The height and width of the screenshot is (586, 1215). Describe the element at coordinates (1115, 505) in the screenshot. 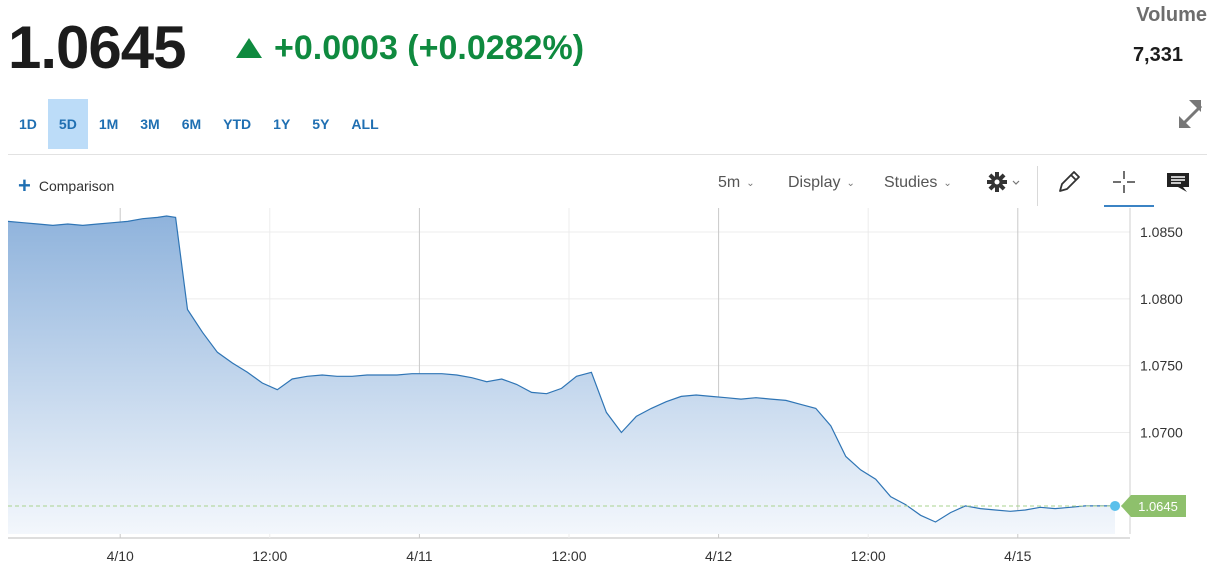

I see `last-price-dot` at that location.